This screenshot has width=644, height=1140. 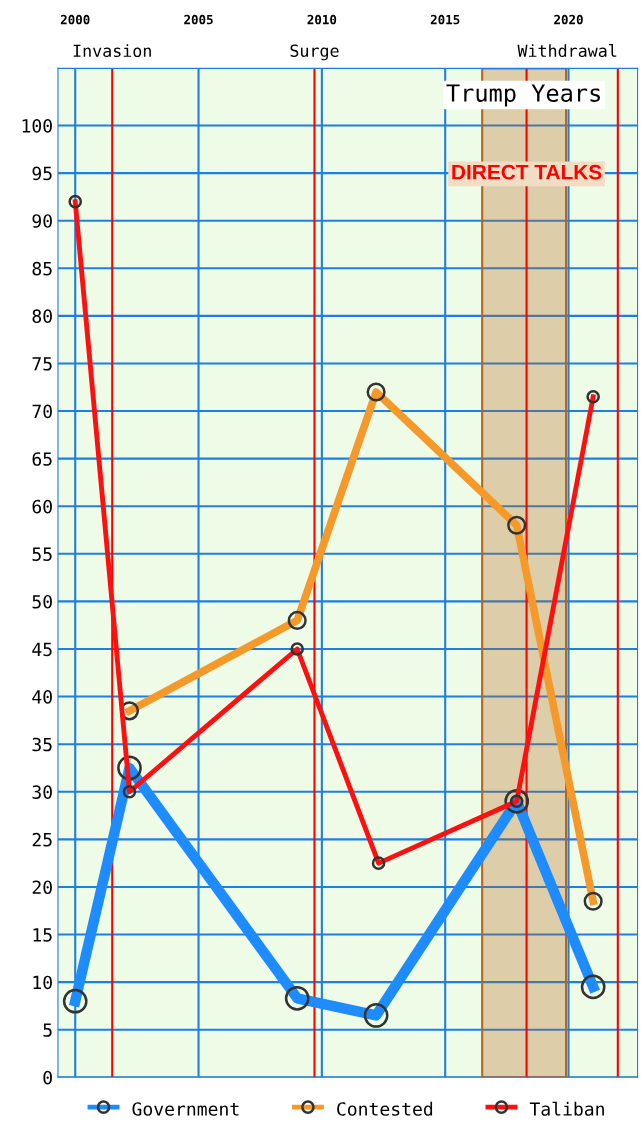 I want to click on y-tick-label: 55, so click(x=42, y=554).